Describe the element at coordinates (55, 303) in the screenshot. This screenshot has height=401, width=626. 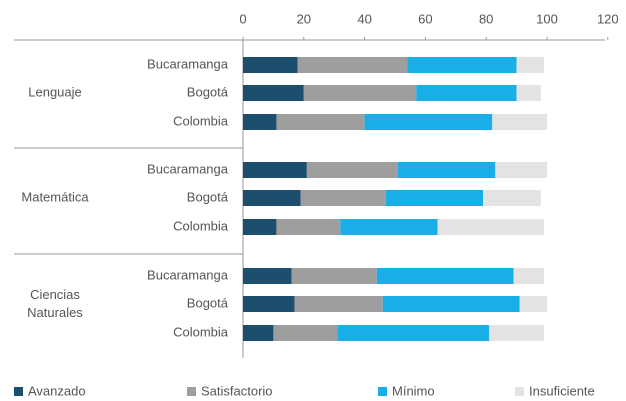
I see `group-label: Ciencias Naturales` at that location.